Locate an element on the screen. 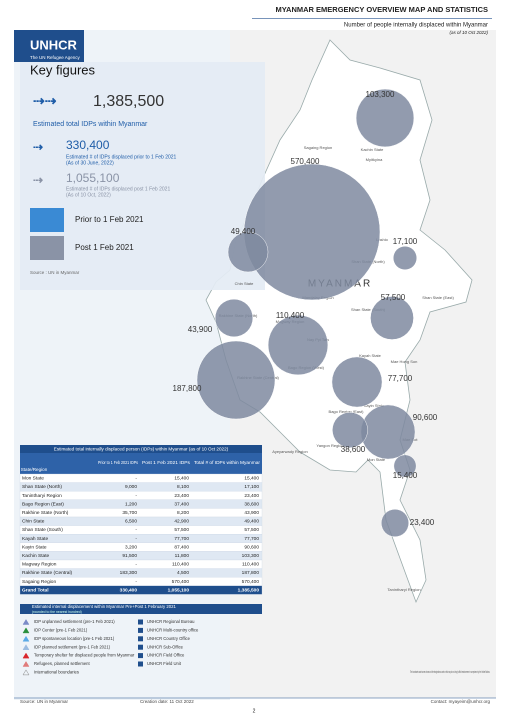 The height and width of the screenshot is (725, 509). table-cell: Chin State is located at coordinates (33, 522).